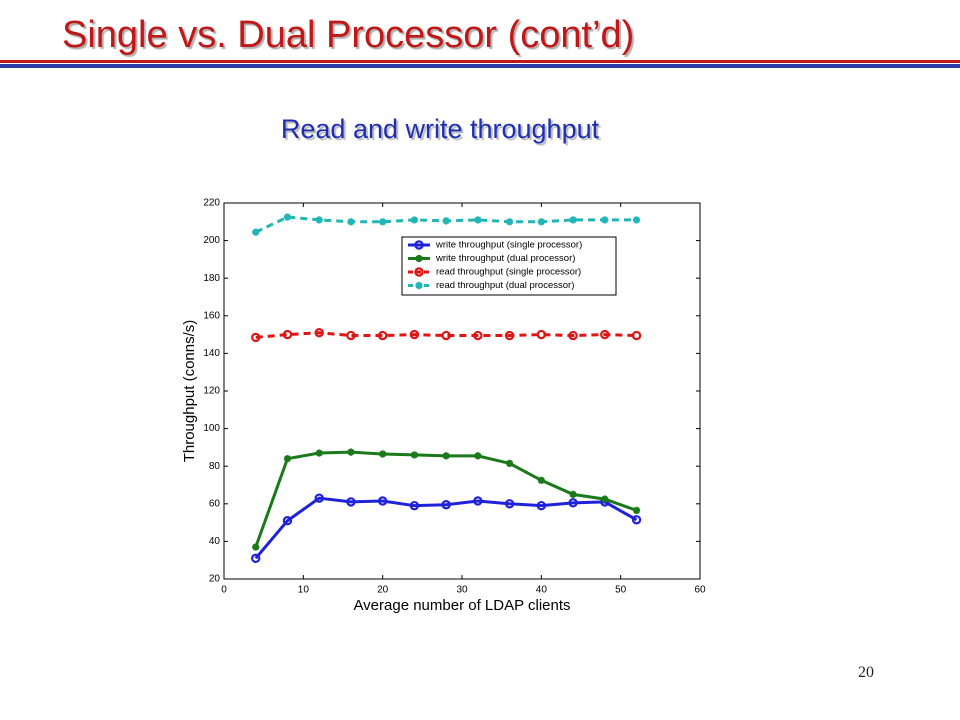  What do you see at coordinates (211, 203) in the screenshot?
I see `y-tick-label: 220` at bounding box center [211, 203].